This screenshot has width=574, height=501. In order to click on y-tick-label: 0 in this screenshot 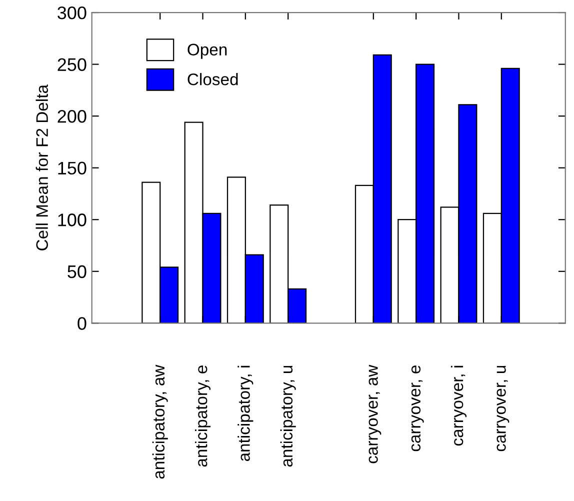, I will do `click(82, 323)`.